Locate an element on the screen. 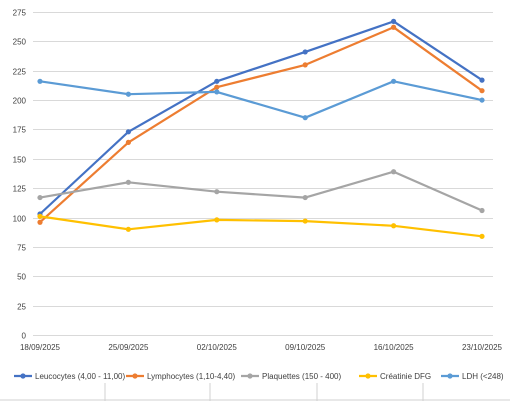 This screenshot has height=406, width=510. y-tick-label: 200 is located at coordinates (20, 101).